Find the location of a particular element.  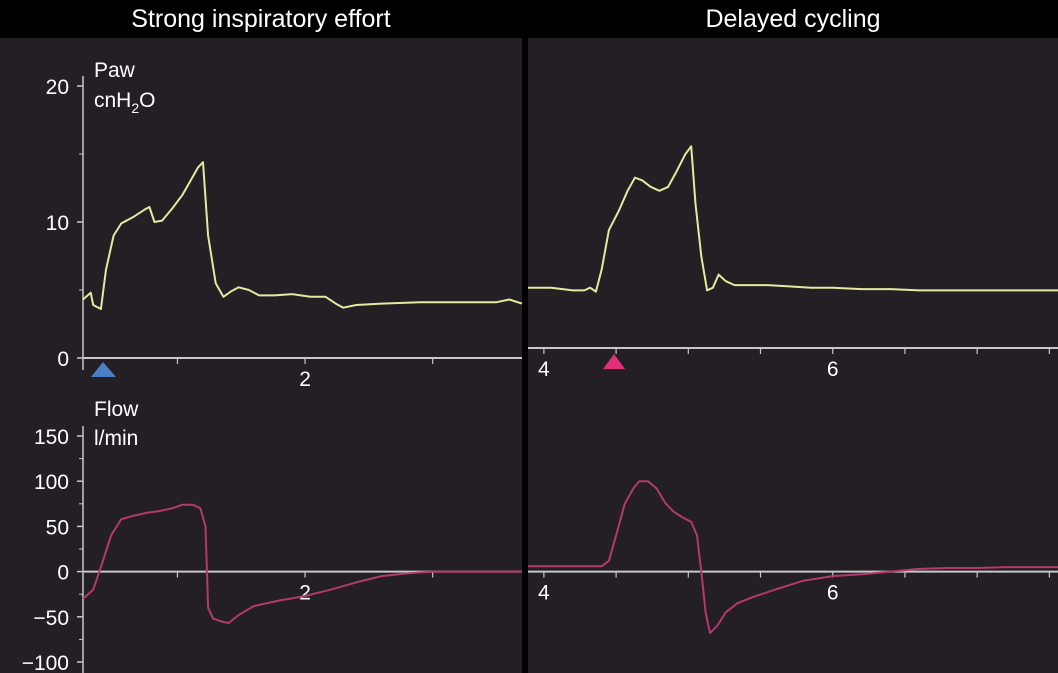

blue-trigger-triangle is located at coordinates (103, 369).